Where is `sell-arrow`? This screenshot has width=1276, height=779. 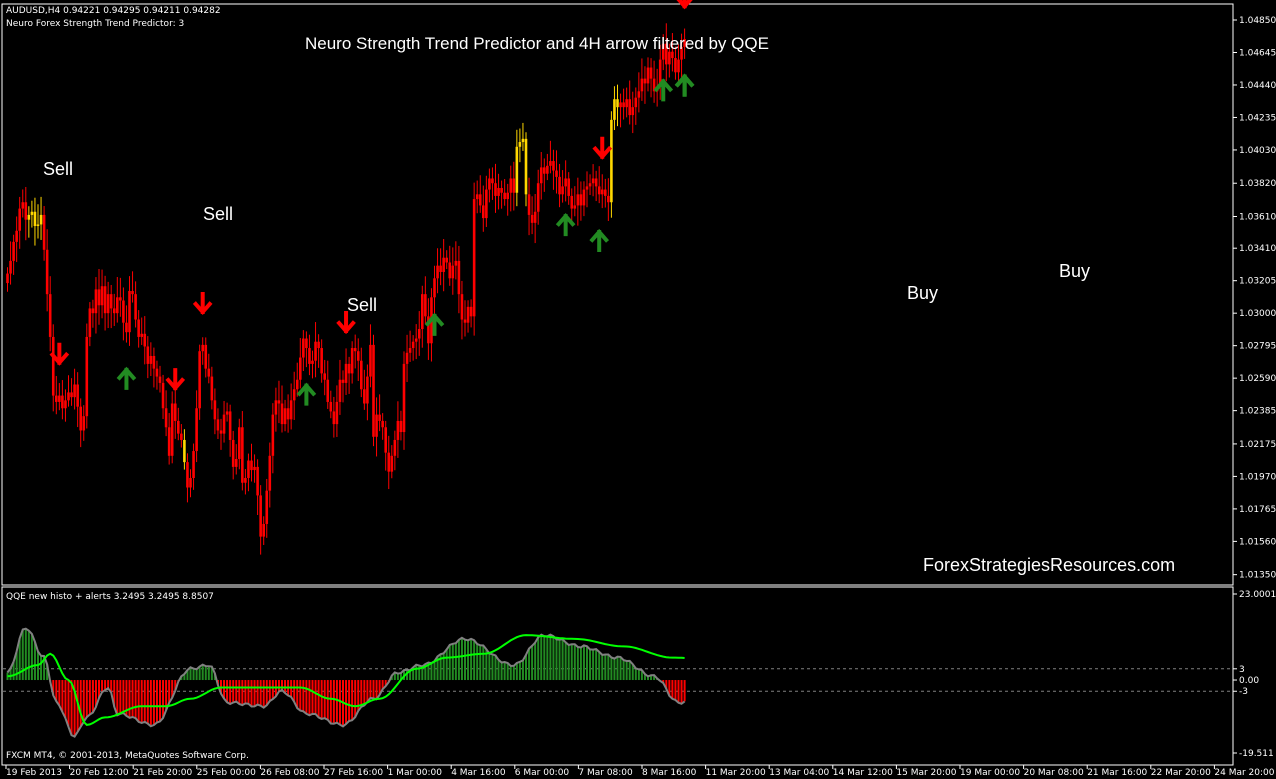
sell-arrow is located at coordinates (346, 323).